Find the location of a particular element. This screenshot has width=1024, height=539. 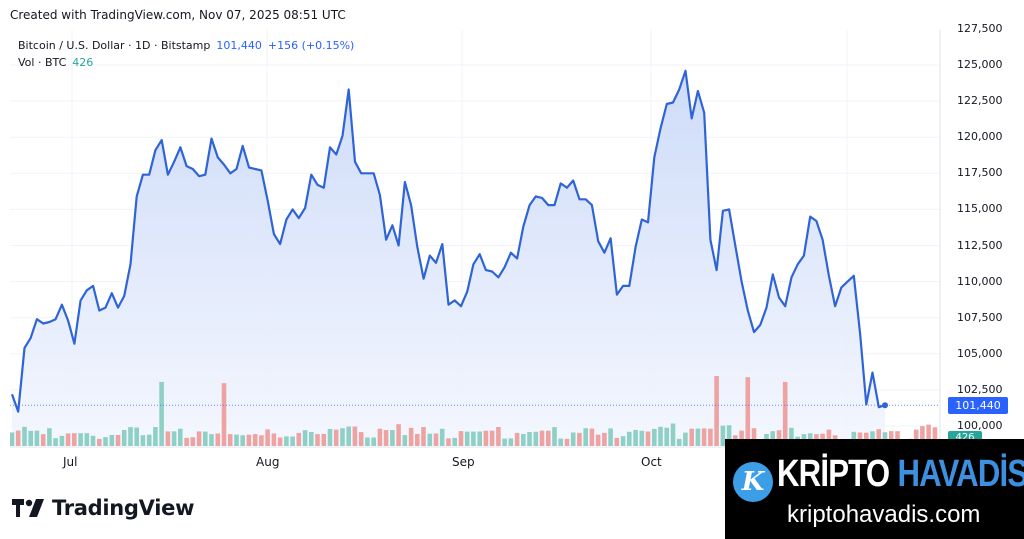

last-price-tag: 101,440 is located at coordinates (978, 405).